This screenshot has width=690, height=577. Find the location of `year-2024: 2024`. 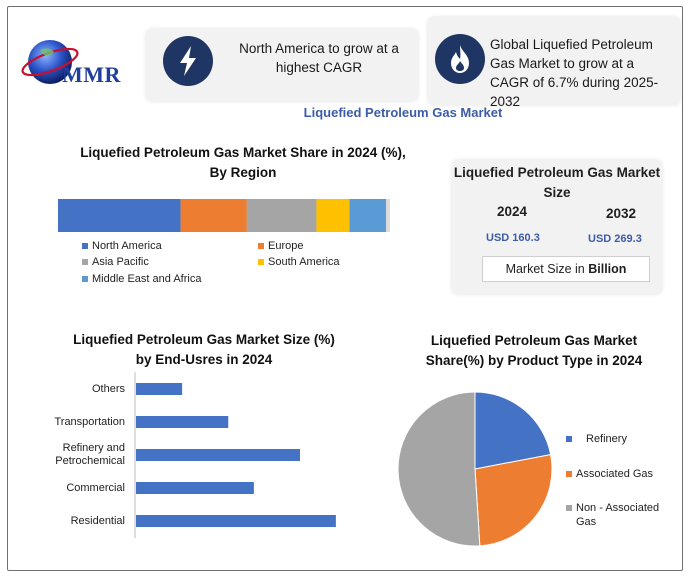

year-2024: 2024 is located at coordinates (512, 211).